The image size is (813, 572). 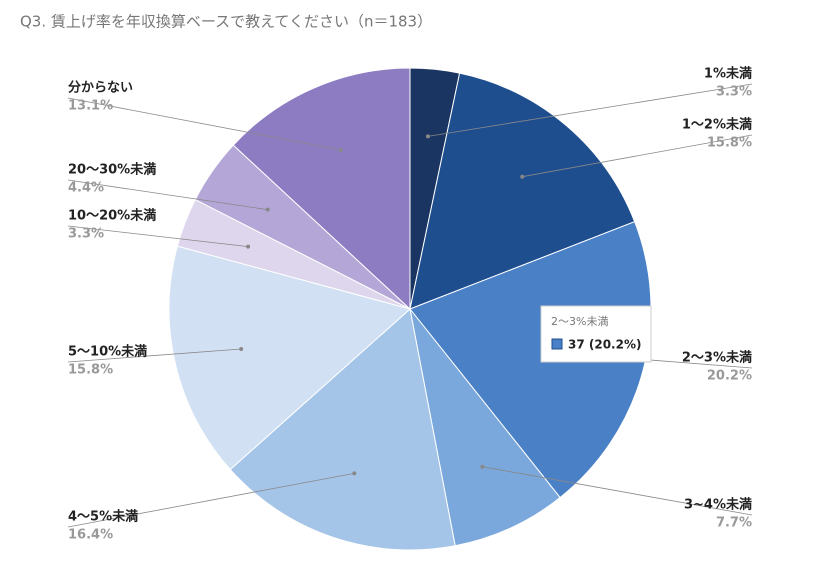 What do you see at coordinates (86, 188) in the screenshot?
I see `slice-value-label: 4.4%` at bounding box center [86, 188].